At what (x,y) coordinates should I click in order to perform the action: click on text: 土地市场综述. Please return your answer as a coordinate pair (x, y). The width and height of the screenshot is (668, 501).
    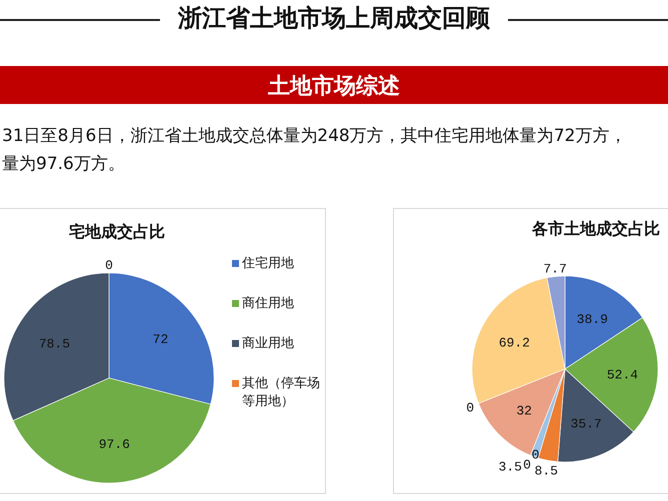
    Looking at the image, I should click on (334, 86).